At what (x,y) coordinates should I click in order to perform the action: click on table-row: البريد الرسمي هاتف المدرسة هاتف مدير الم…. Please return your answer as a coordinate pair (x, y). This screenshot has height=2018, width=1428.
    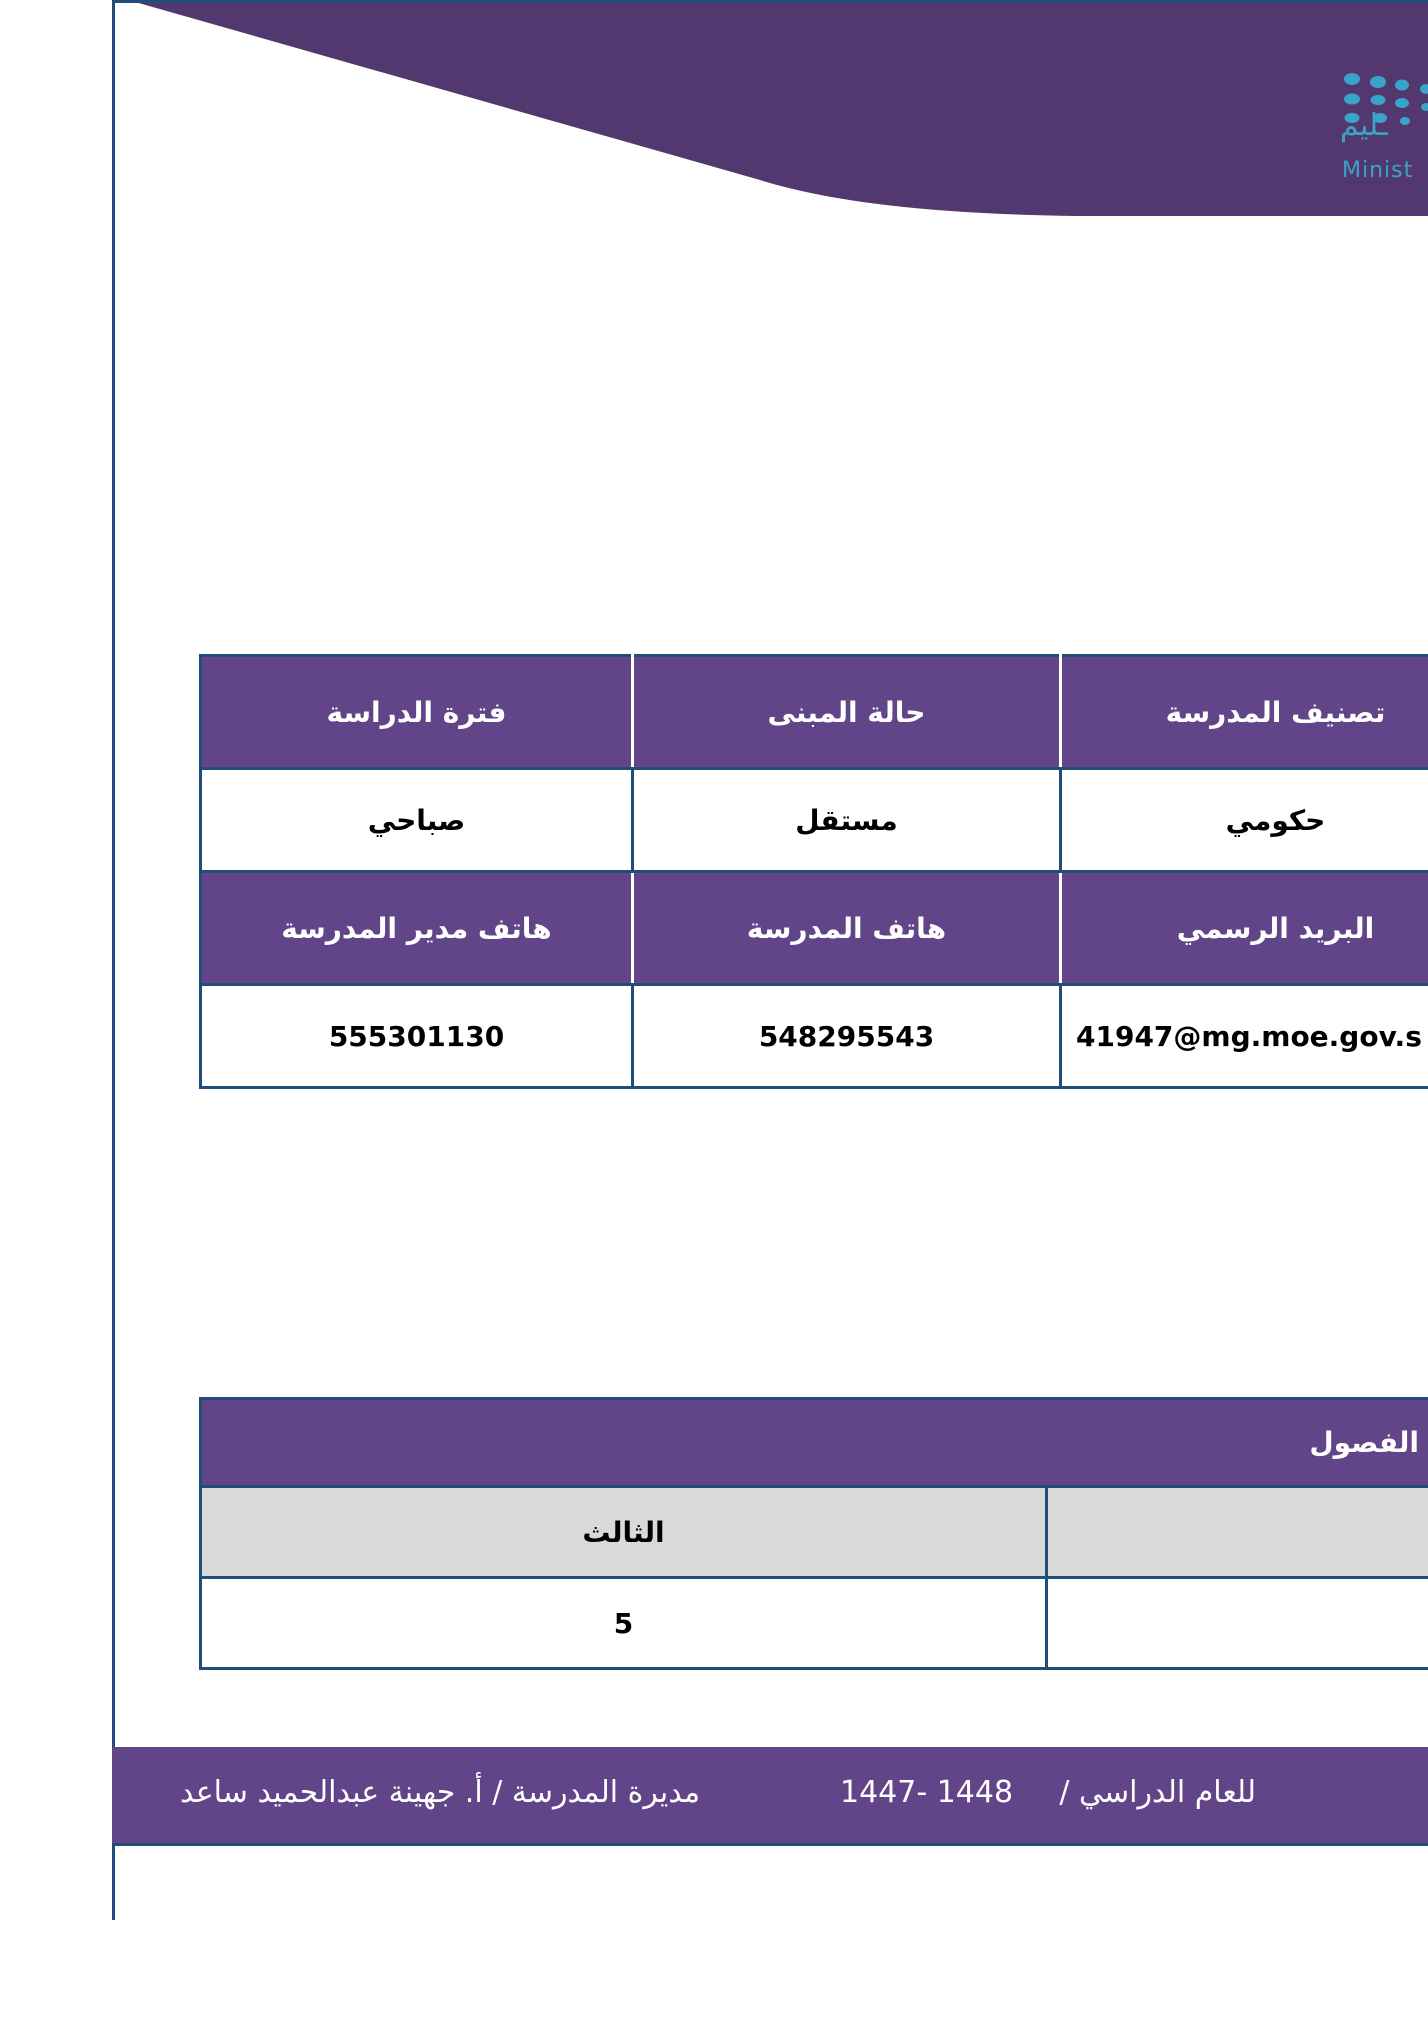
    Looking at the image, I should click on (813, 928).